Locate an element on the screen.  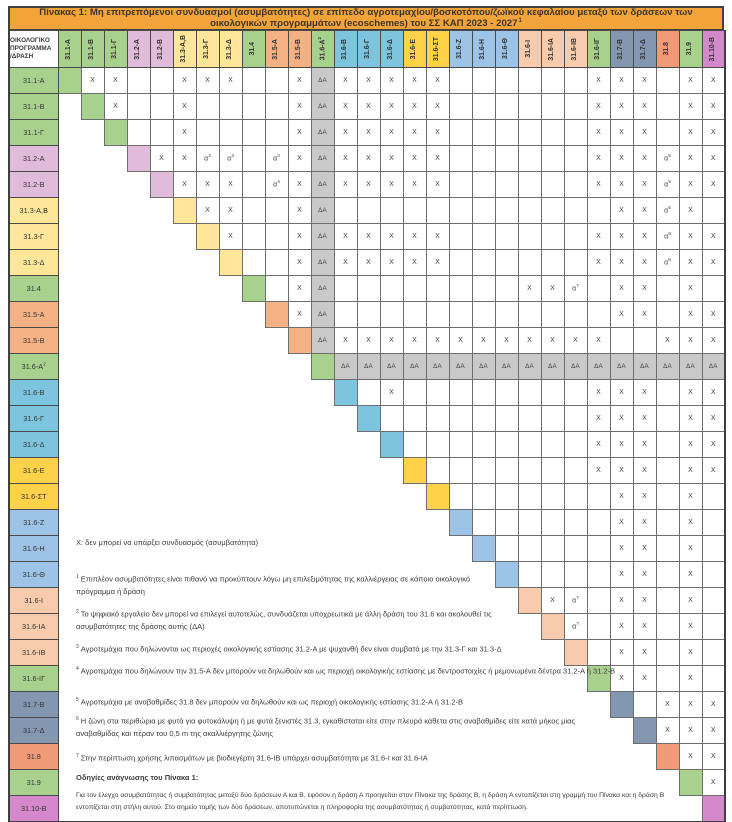
matrix-cell-31.1-Α-31.7-Δ: X is located at coordinates (644, 80).